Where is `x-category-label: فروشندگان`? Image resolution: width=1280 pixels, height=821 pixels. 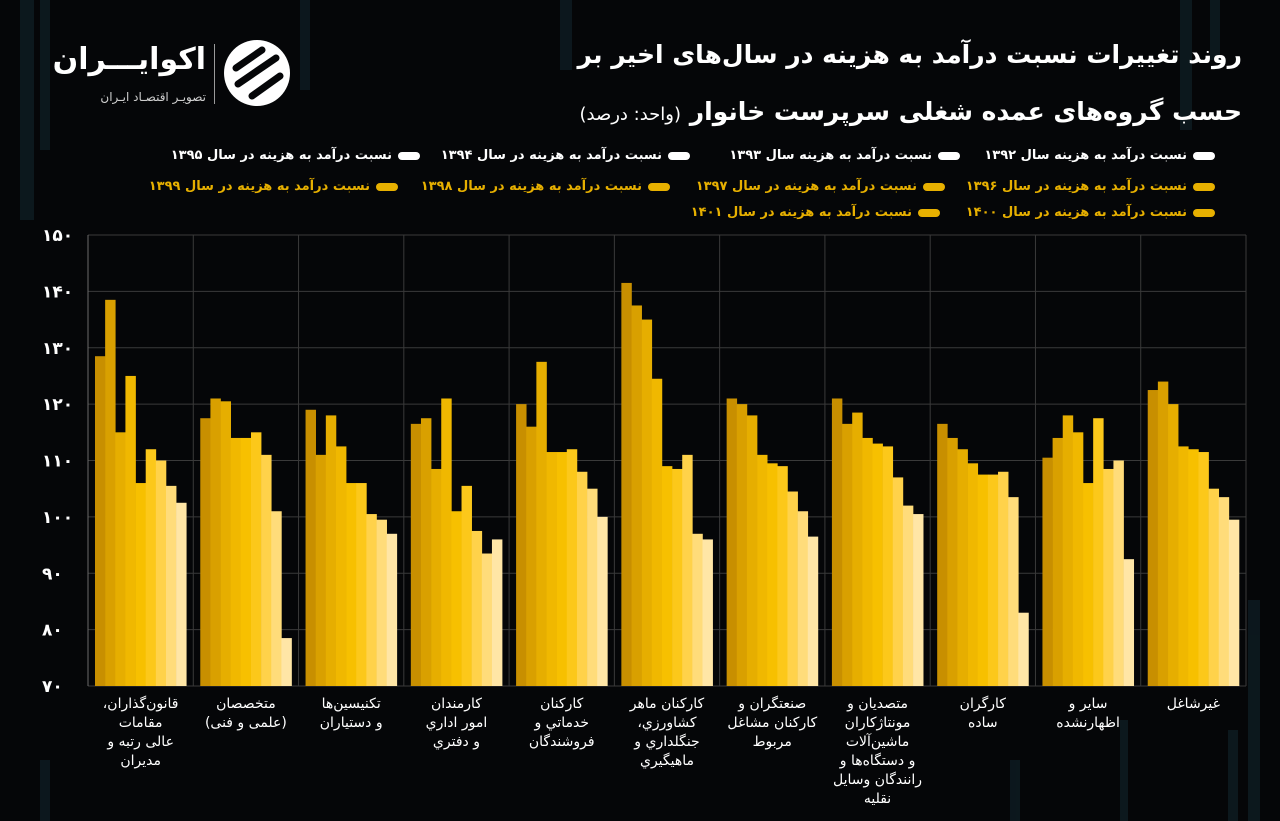
x-category-label: فروشندگان is located at coordinates (562, 741).